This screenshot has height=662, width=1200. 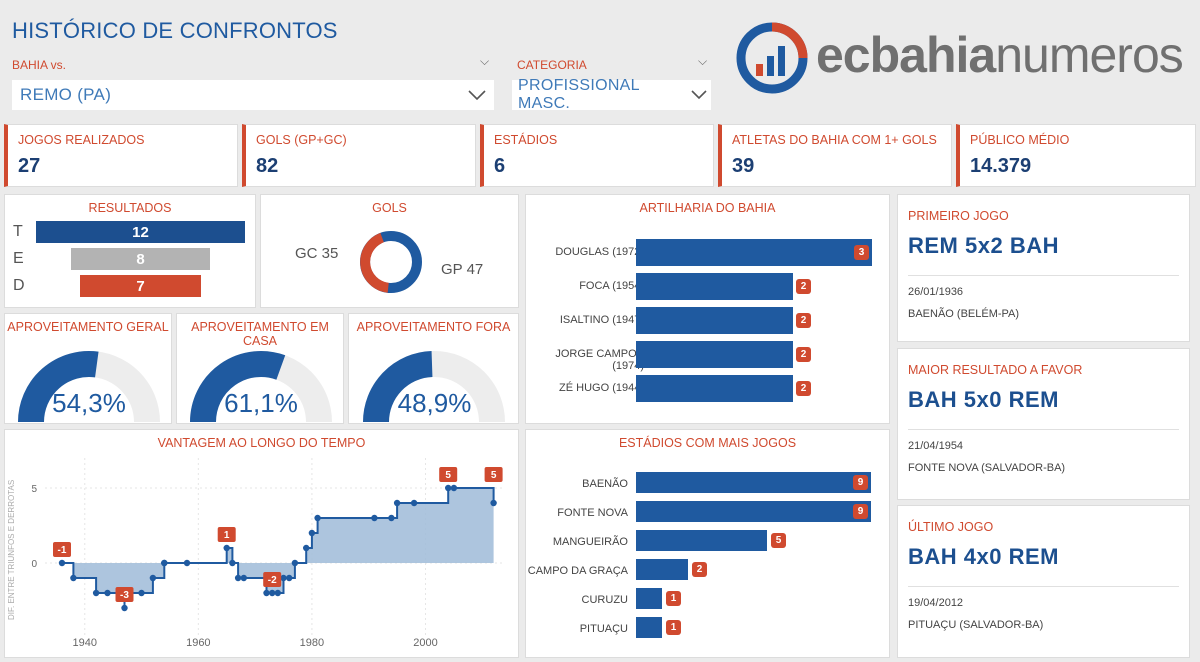 I want to click on kpi-value: 6, so click(x=500, y=166).